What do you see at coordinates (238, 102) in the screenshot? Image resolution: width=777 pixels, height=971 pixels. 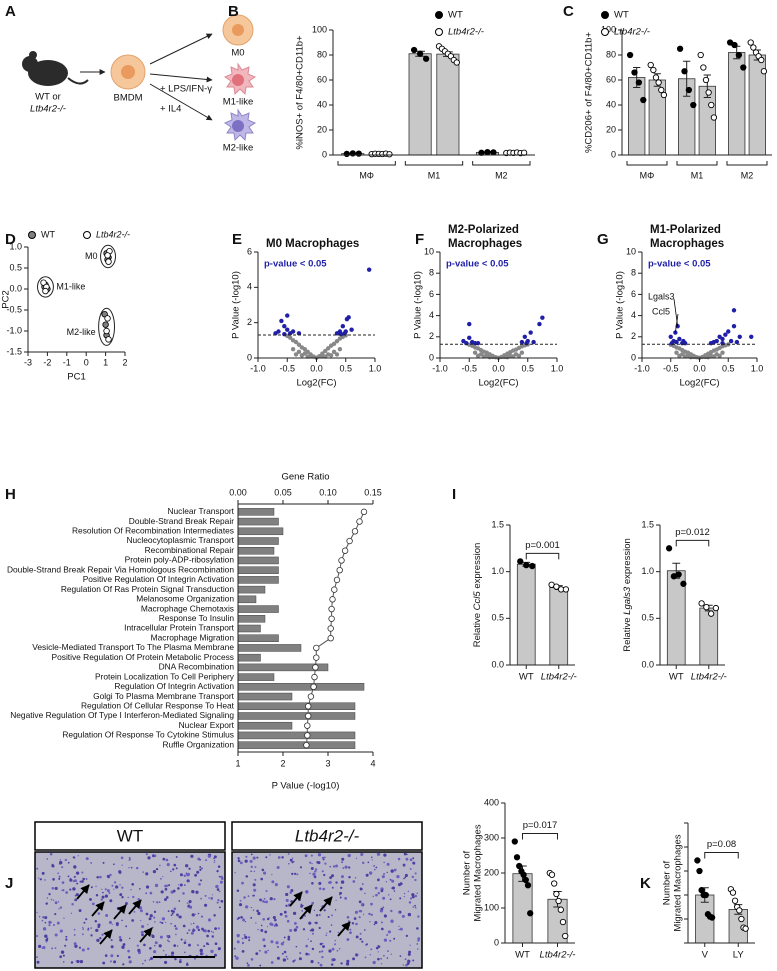 I see `outcome-label: M1-like` at bounding box center [238, 102].